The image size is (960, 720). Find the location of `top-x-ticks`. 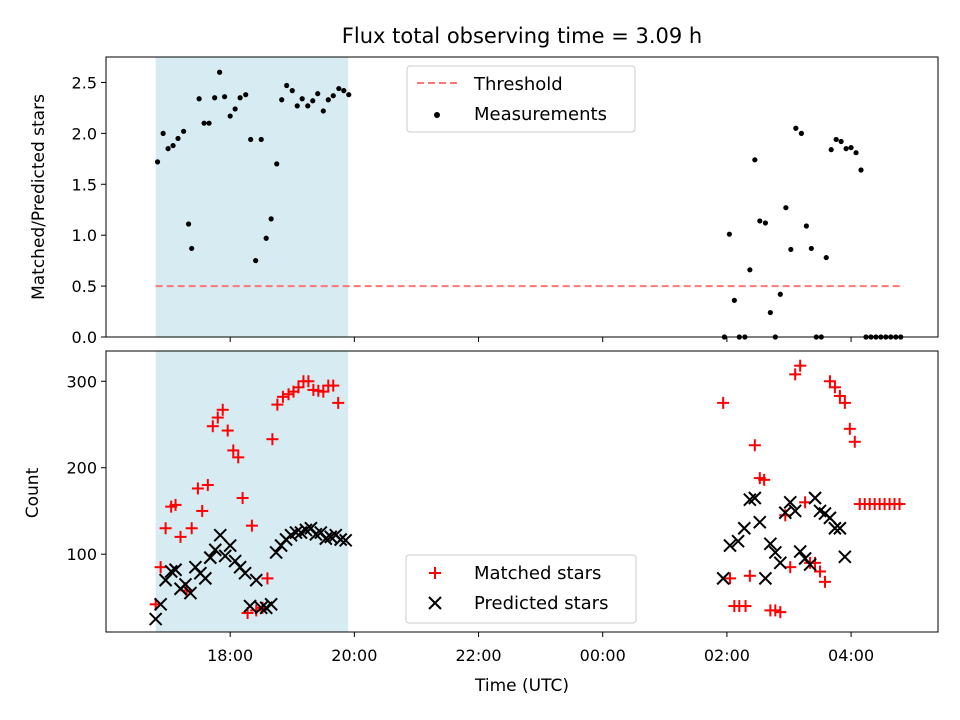

top-x-ticks is located at coordinates (540, 339).